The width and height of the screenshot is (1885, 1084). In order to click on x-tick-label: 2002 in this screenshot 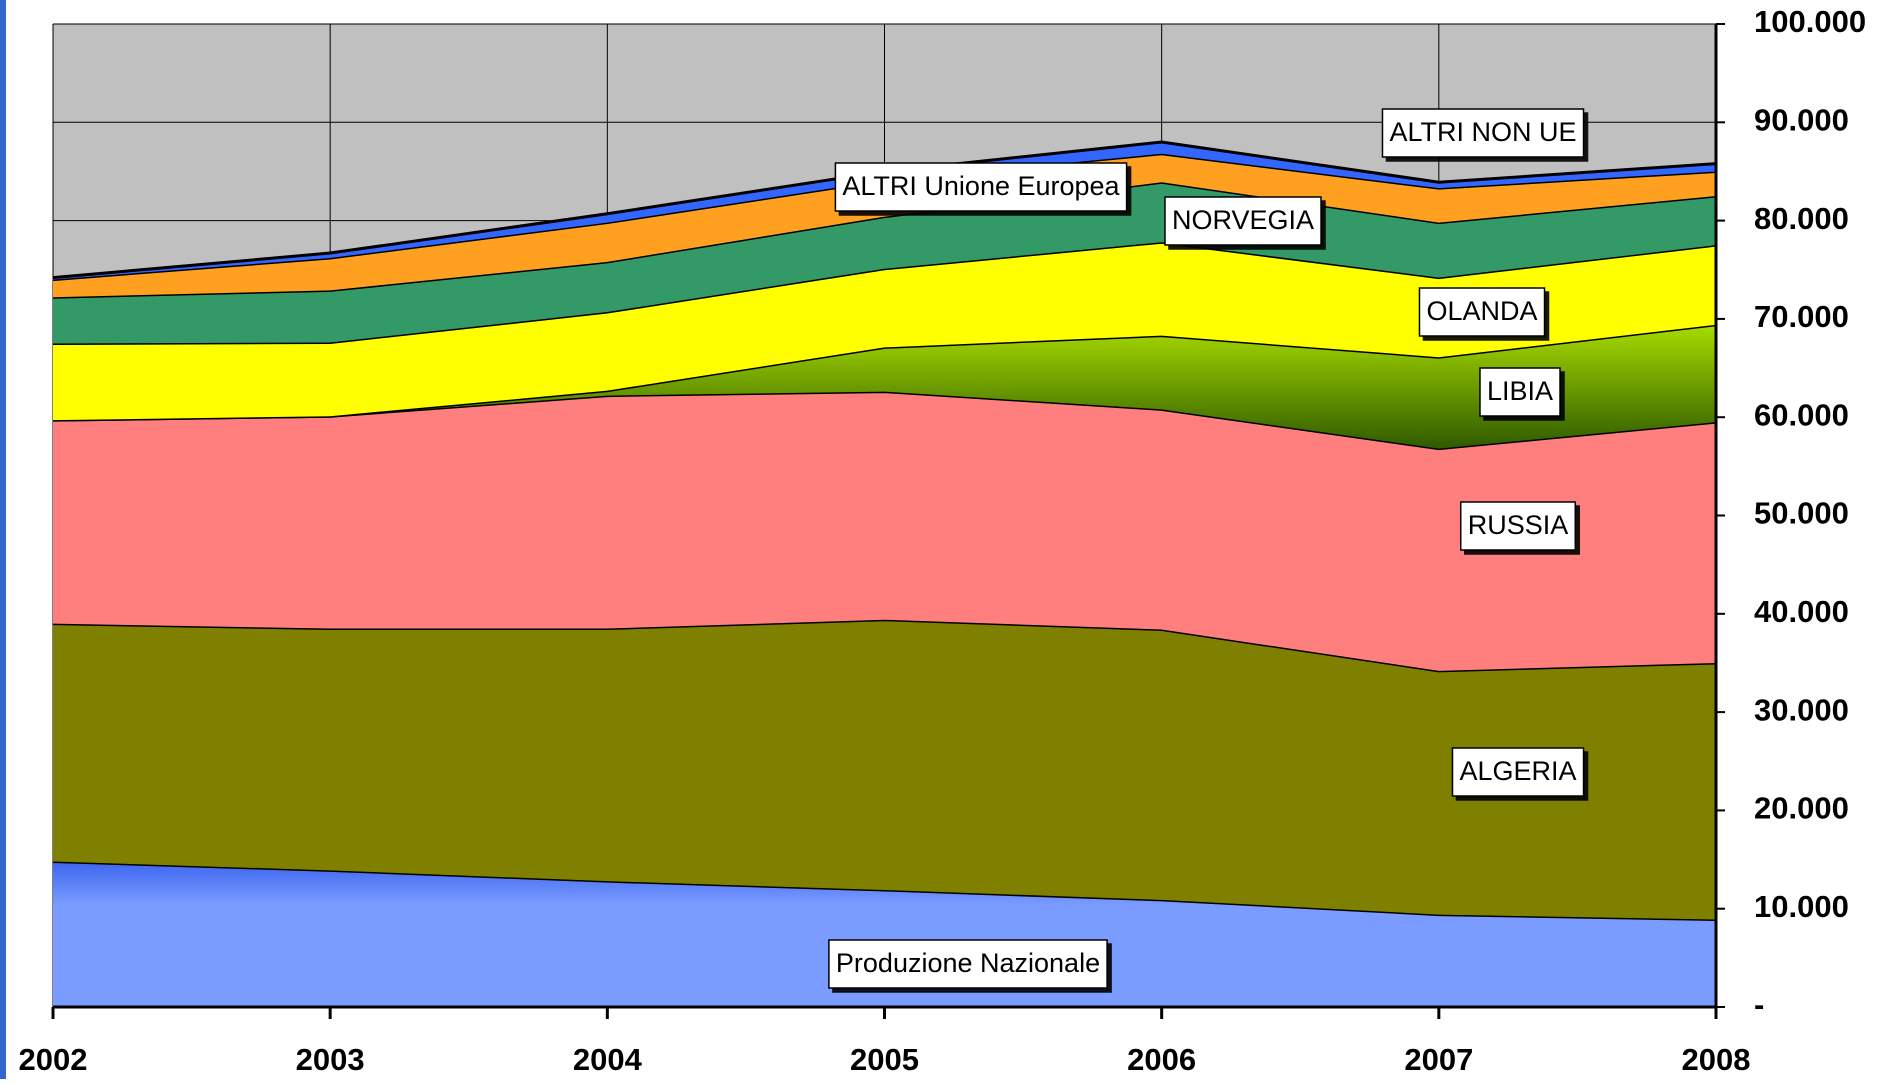, I will do `click(53, 1059)`.